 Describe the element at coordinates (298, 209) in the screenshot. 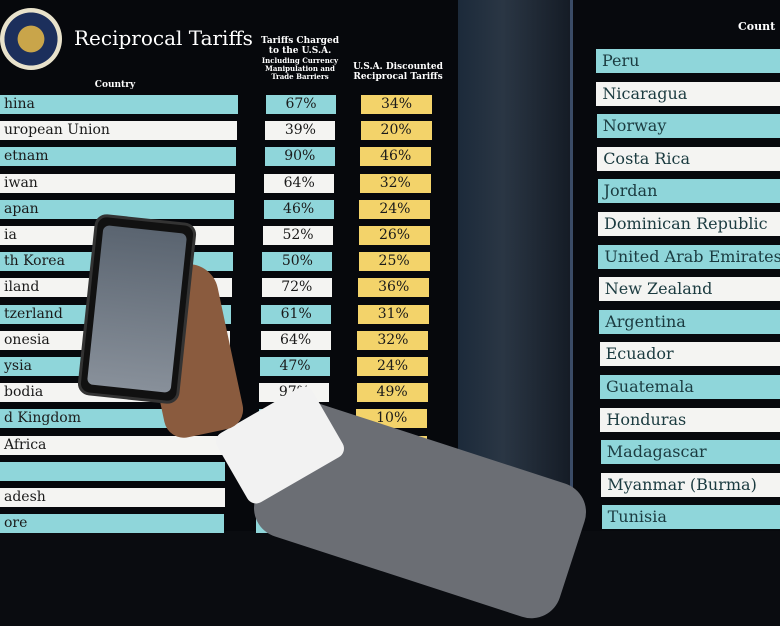

I see `charged-cell: 46%` at that location.